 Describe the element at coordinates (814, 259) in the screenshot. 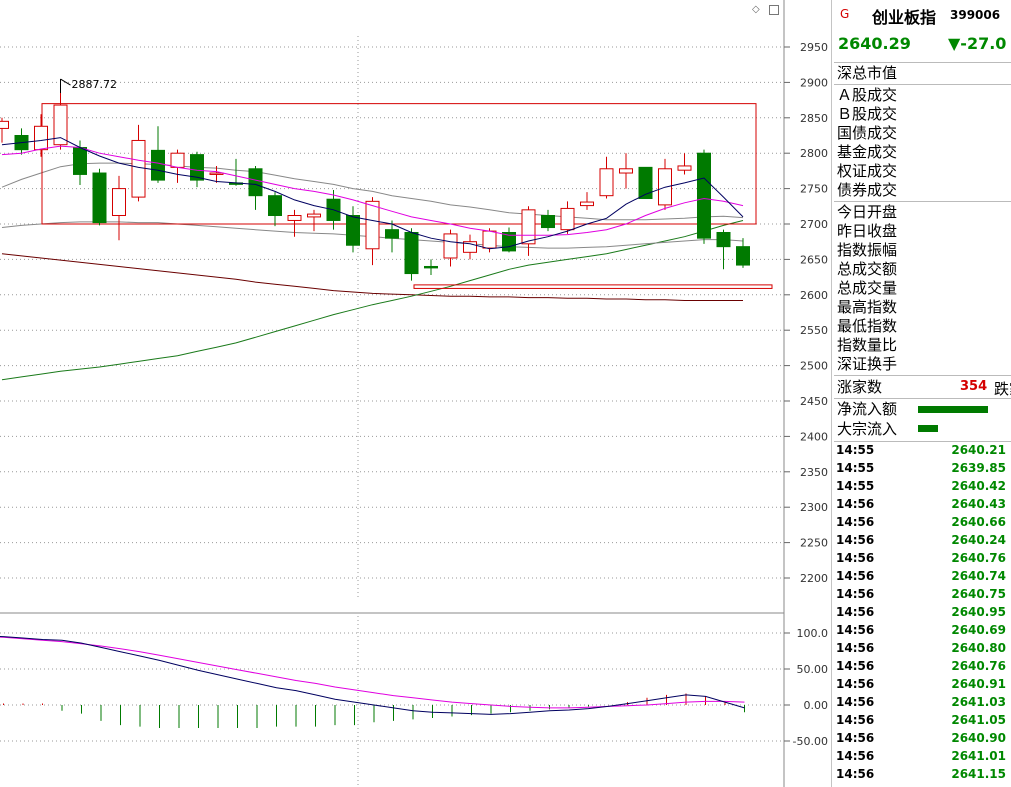

I see `price-tick-label: 2650` at that location.